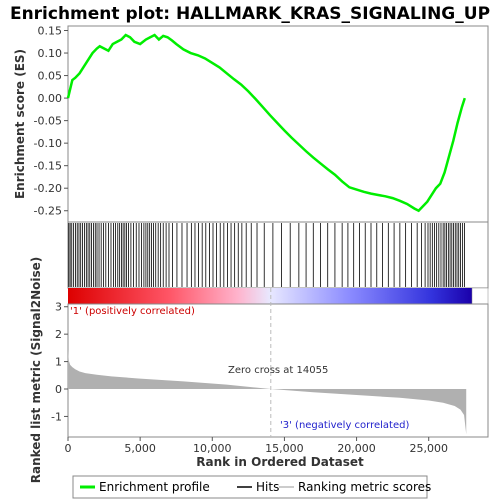  Describe the element at coordinates (266, 255) in the screenshot. I see `hit-marks` at that location.